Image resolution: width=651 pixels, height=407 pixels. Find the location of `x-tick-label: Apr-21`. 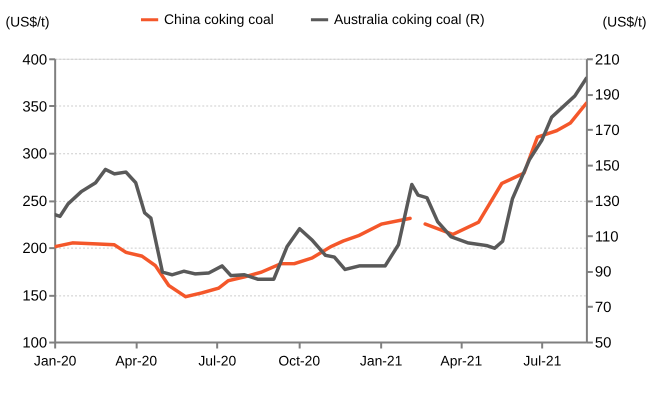

x-tick-label: Apr-21 is located at coordinates (461, 360).